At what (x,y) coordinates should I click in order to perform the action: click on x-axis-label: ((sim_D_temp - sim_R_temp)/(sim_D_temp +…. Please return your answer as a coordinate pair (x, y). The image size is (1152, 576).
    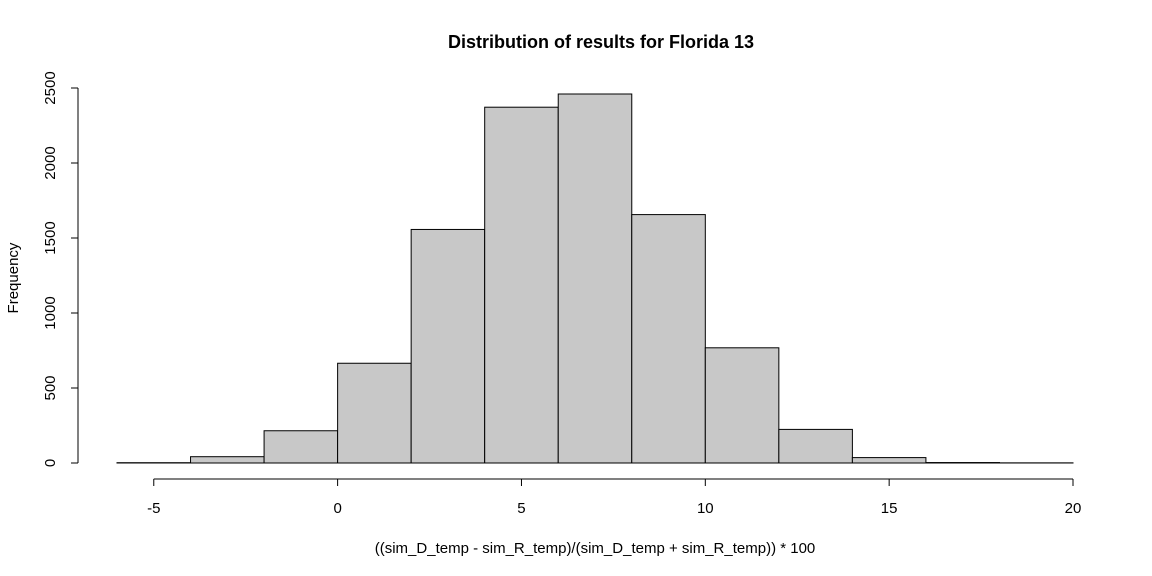
    Looking at the image, I should click on (595, 548).